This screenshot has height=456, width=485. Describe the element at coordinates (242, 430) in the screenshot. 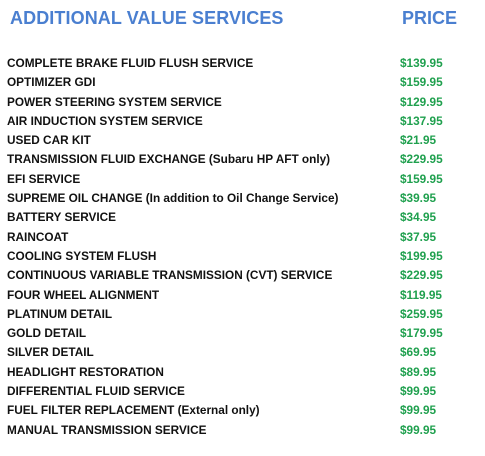

I see `list-item: MANUAL TRANSMISSION SERVICE $99.95` at that location.